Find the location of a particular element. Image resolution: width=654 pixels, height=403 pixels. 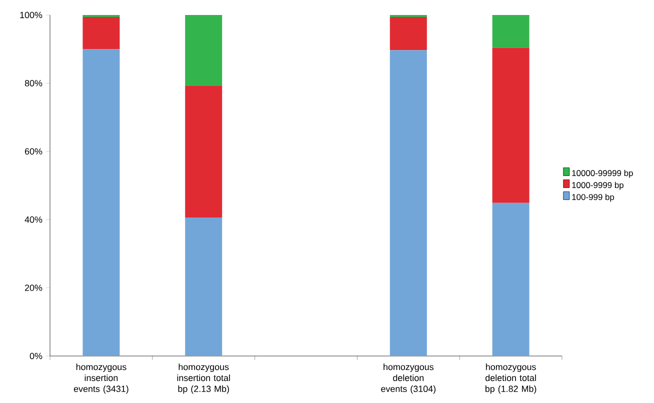

y-tick-label: 0% is located at coordinates (36, 356).